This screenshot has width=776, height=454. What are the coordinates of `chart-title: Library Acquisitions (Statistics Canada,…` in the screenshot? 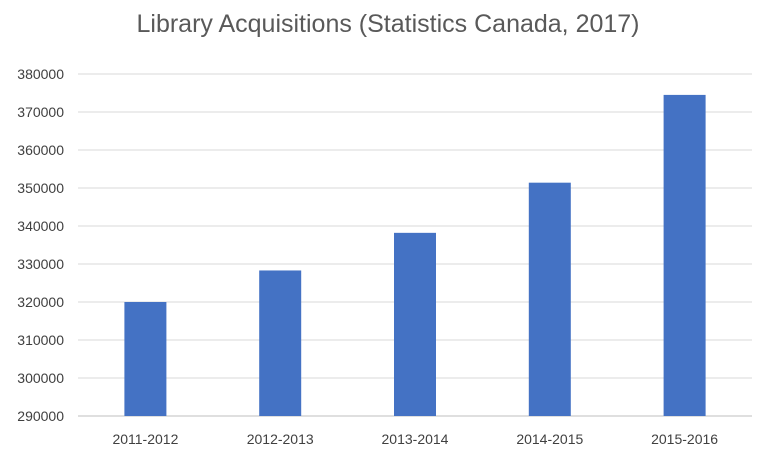 It's located at (388, 24).